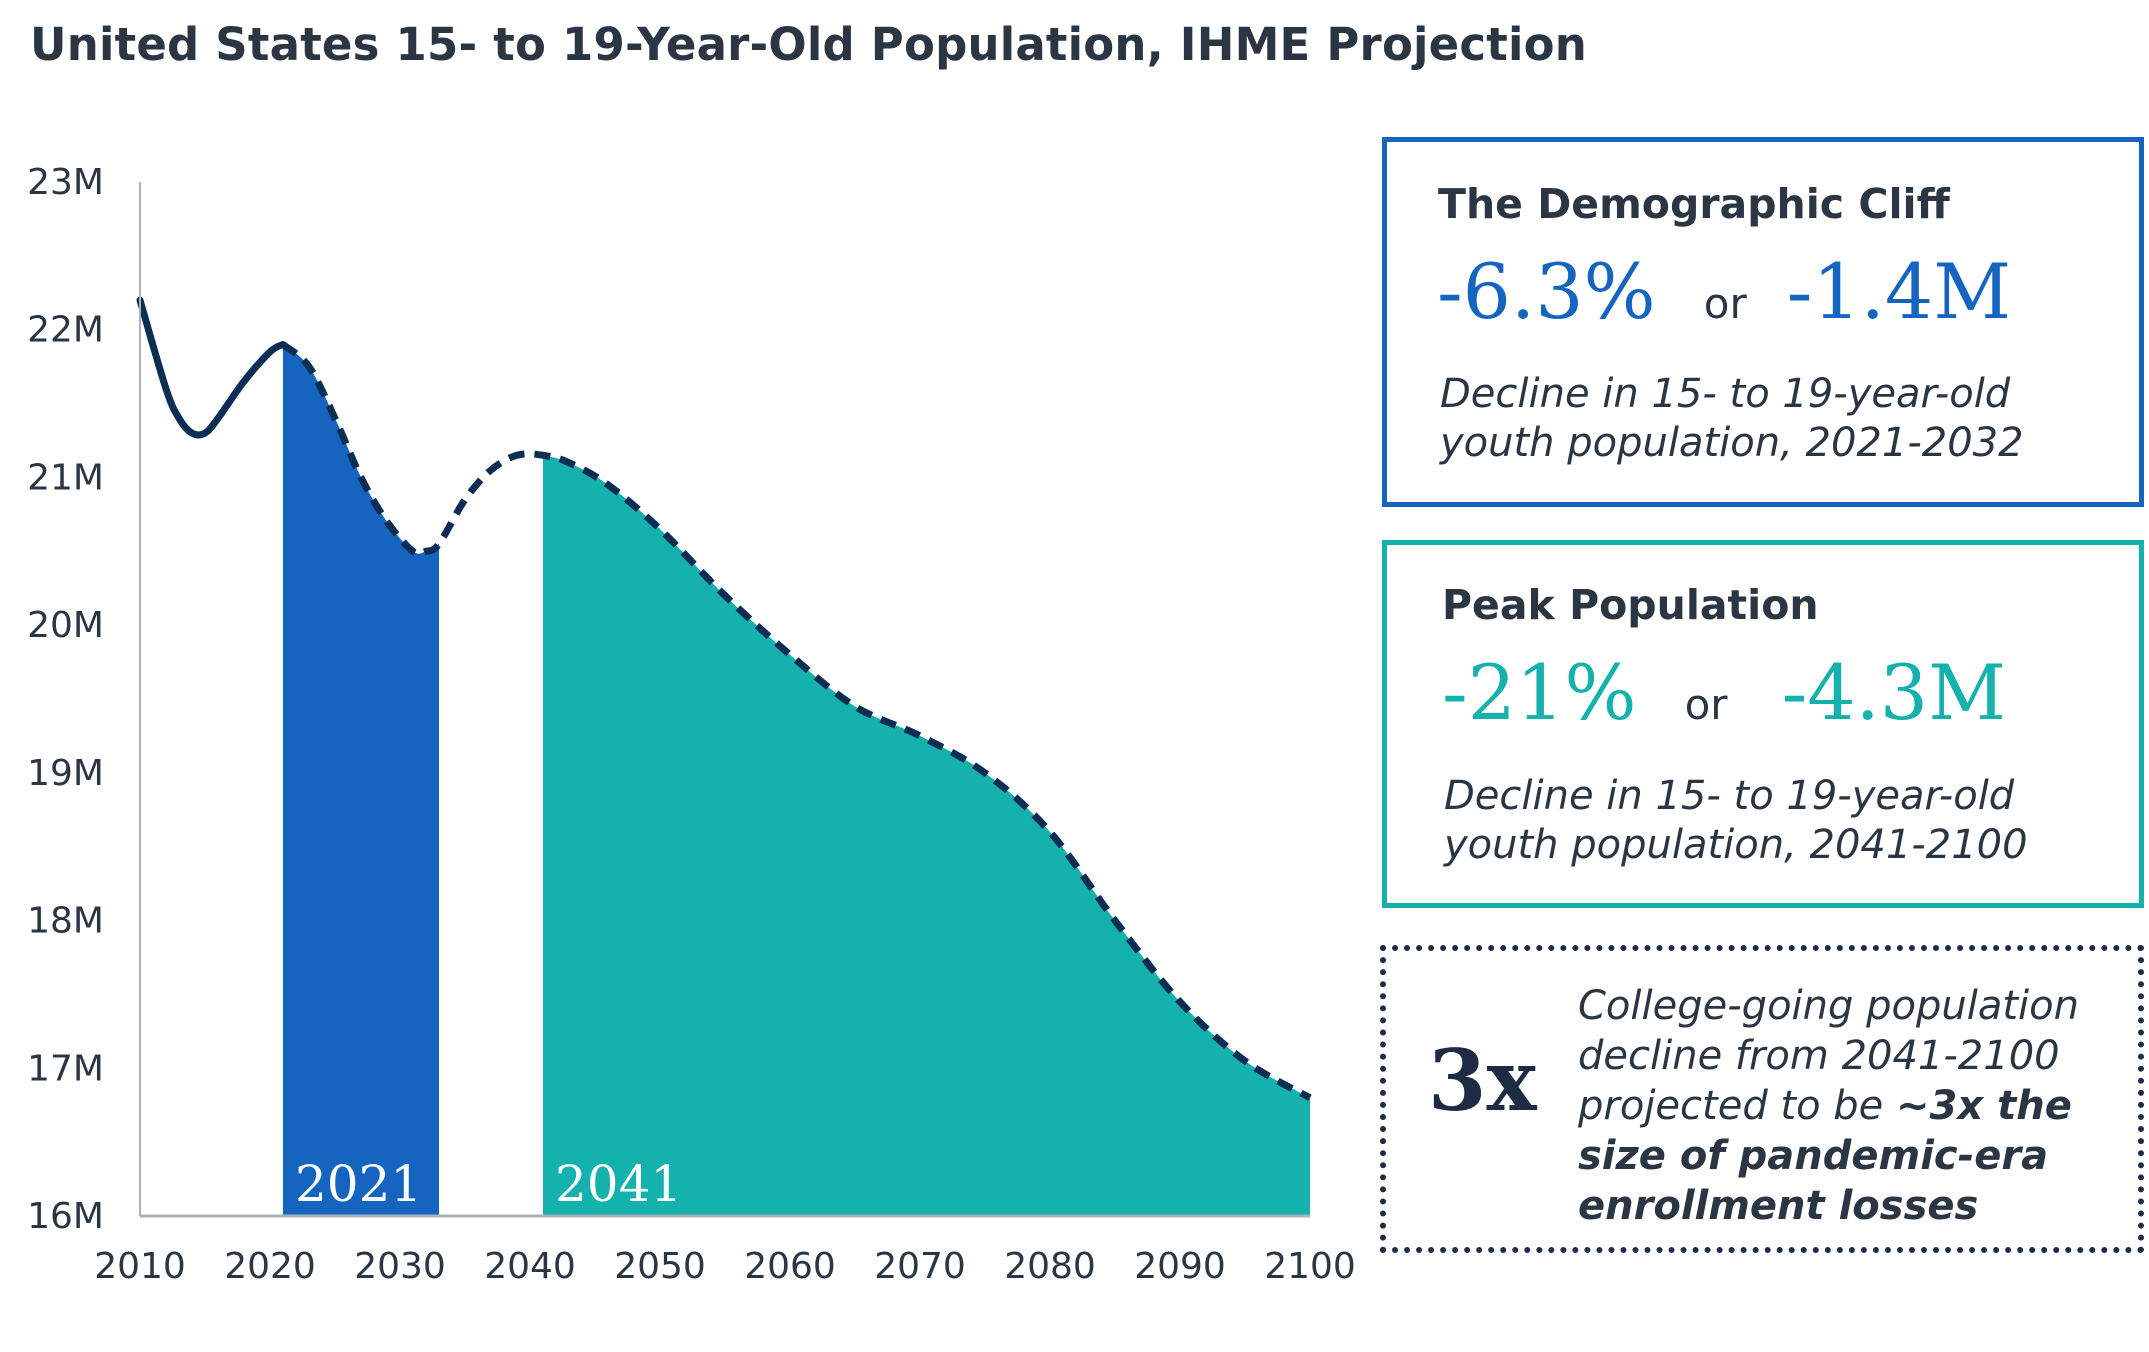 This screenshot has height=1352, width=2149. I want to click on x-tick-label: 2050, so click(660, 1266).